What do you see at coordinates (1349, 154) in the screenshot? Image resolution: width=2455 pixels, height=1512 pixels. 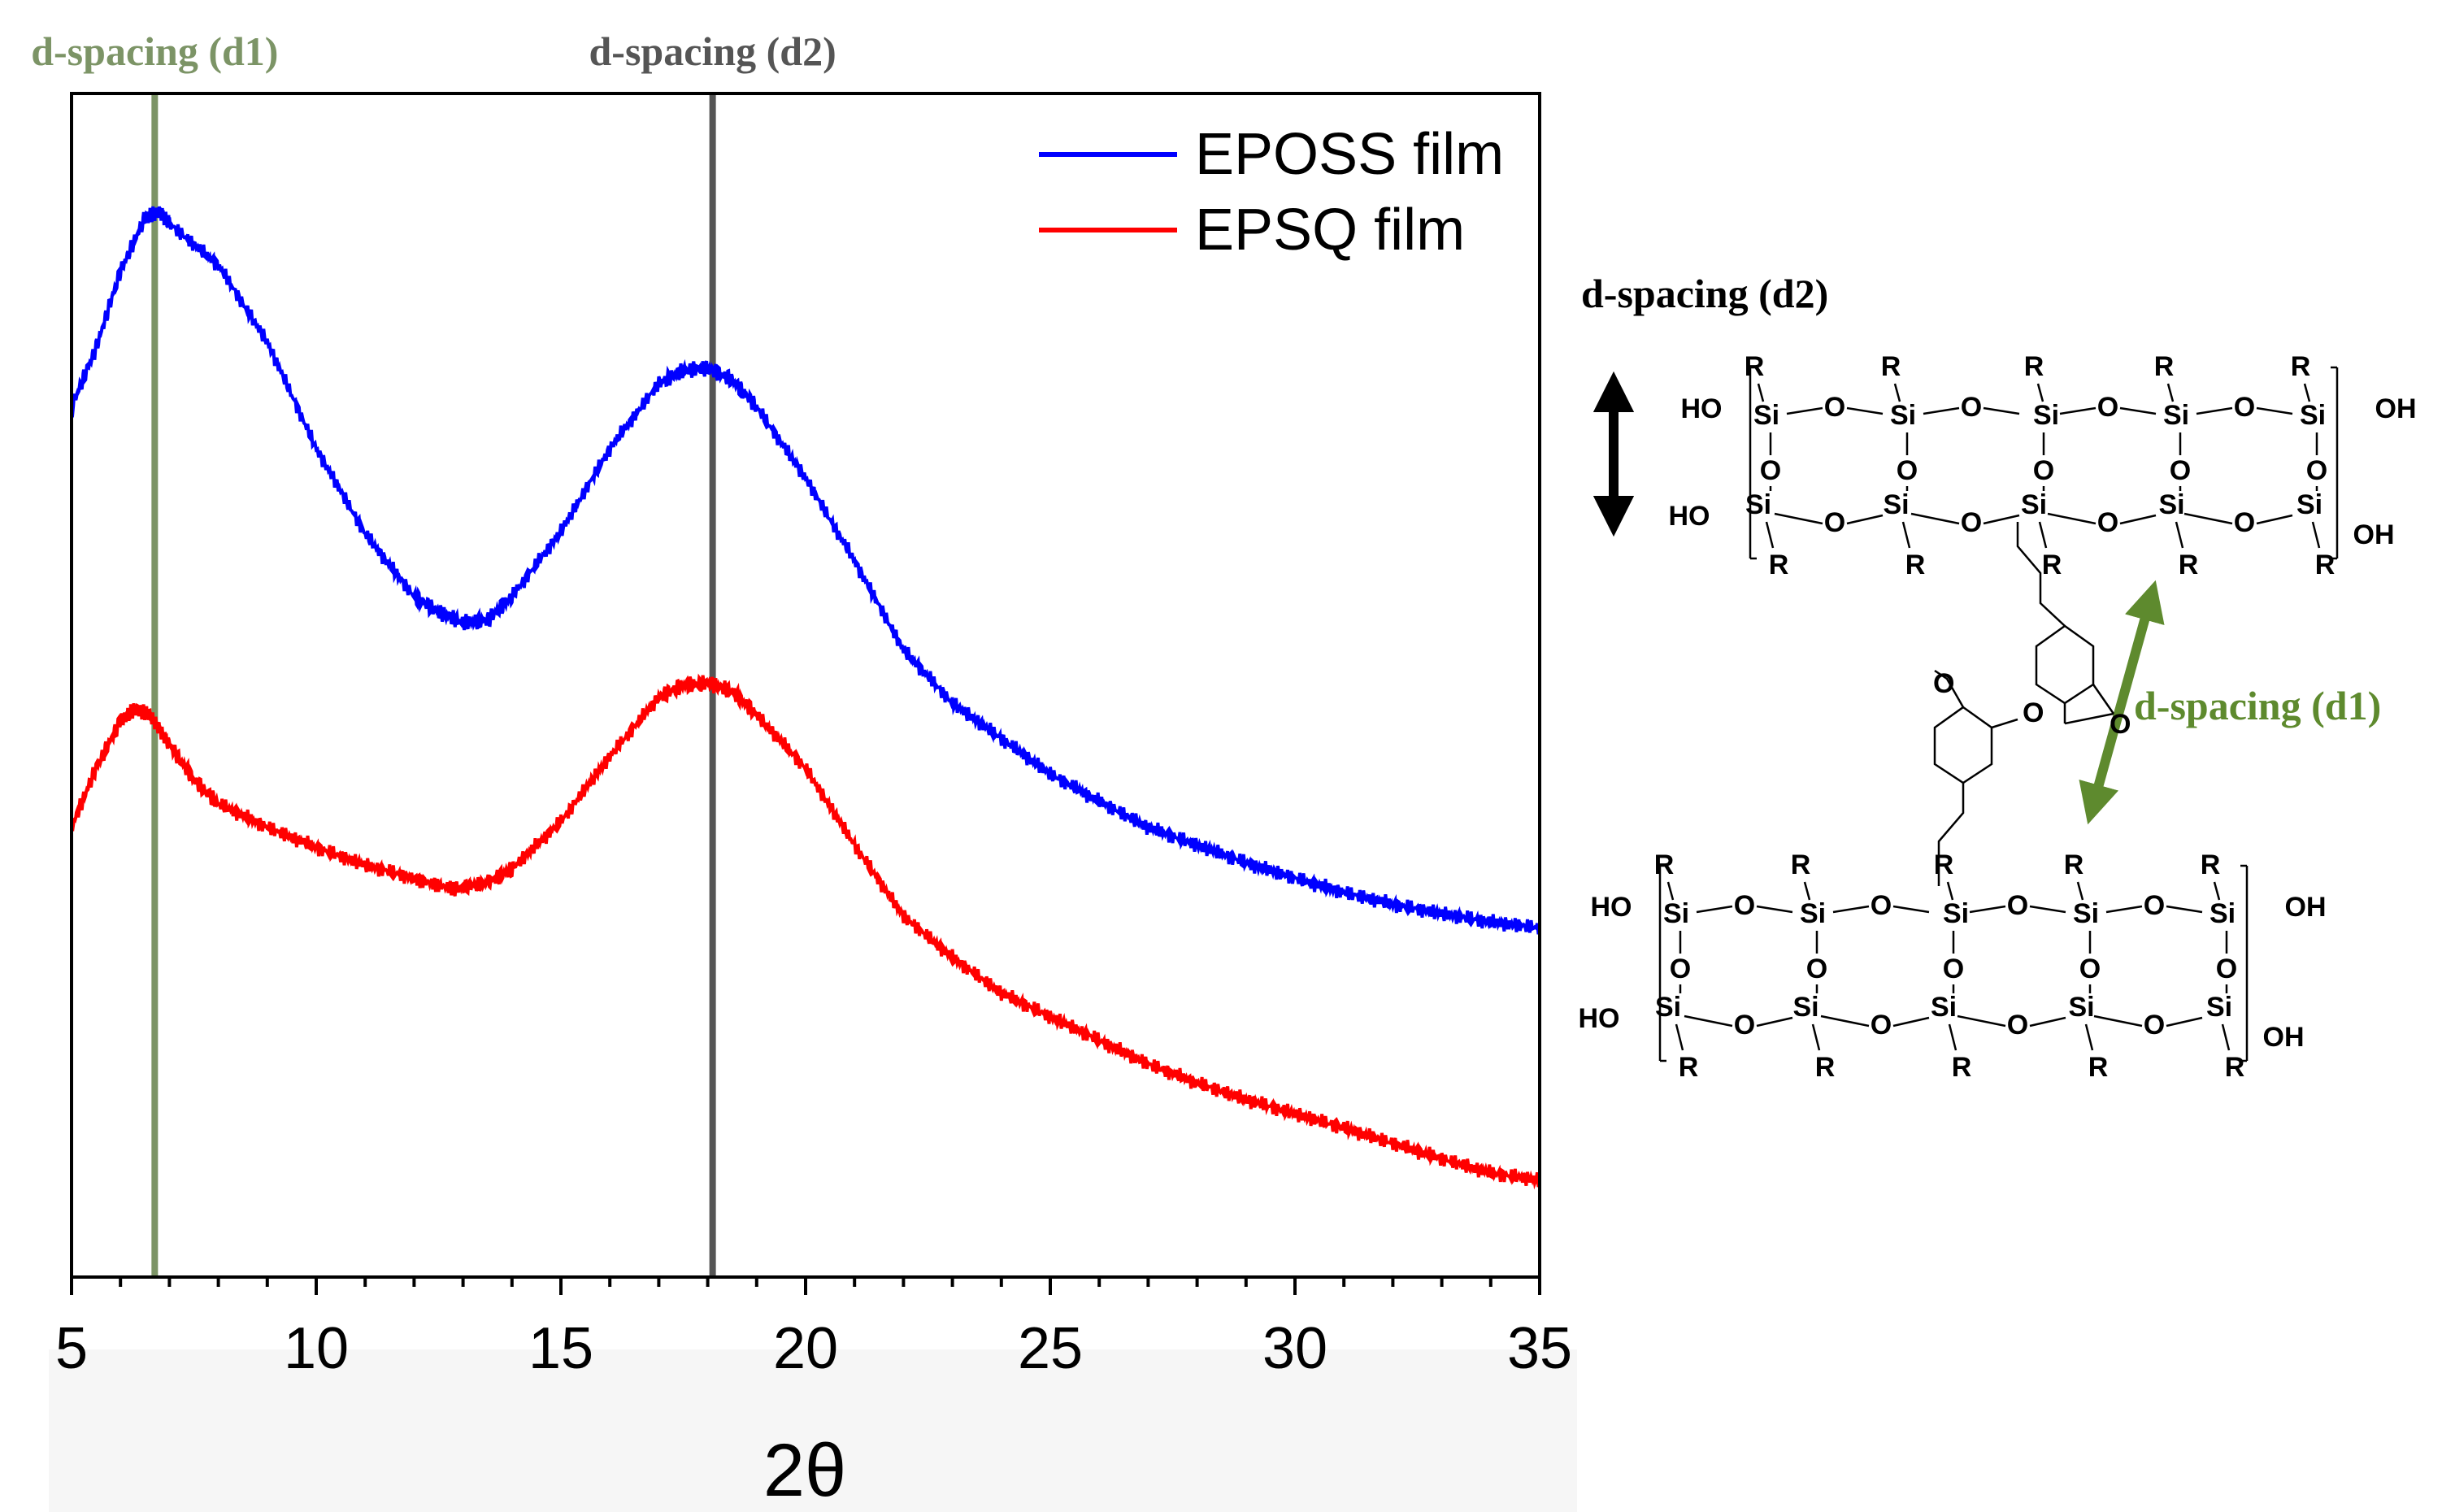 I see `legend-label-1: EPOSS film` at bounding box center [1349, 154].